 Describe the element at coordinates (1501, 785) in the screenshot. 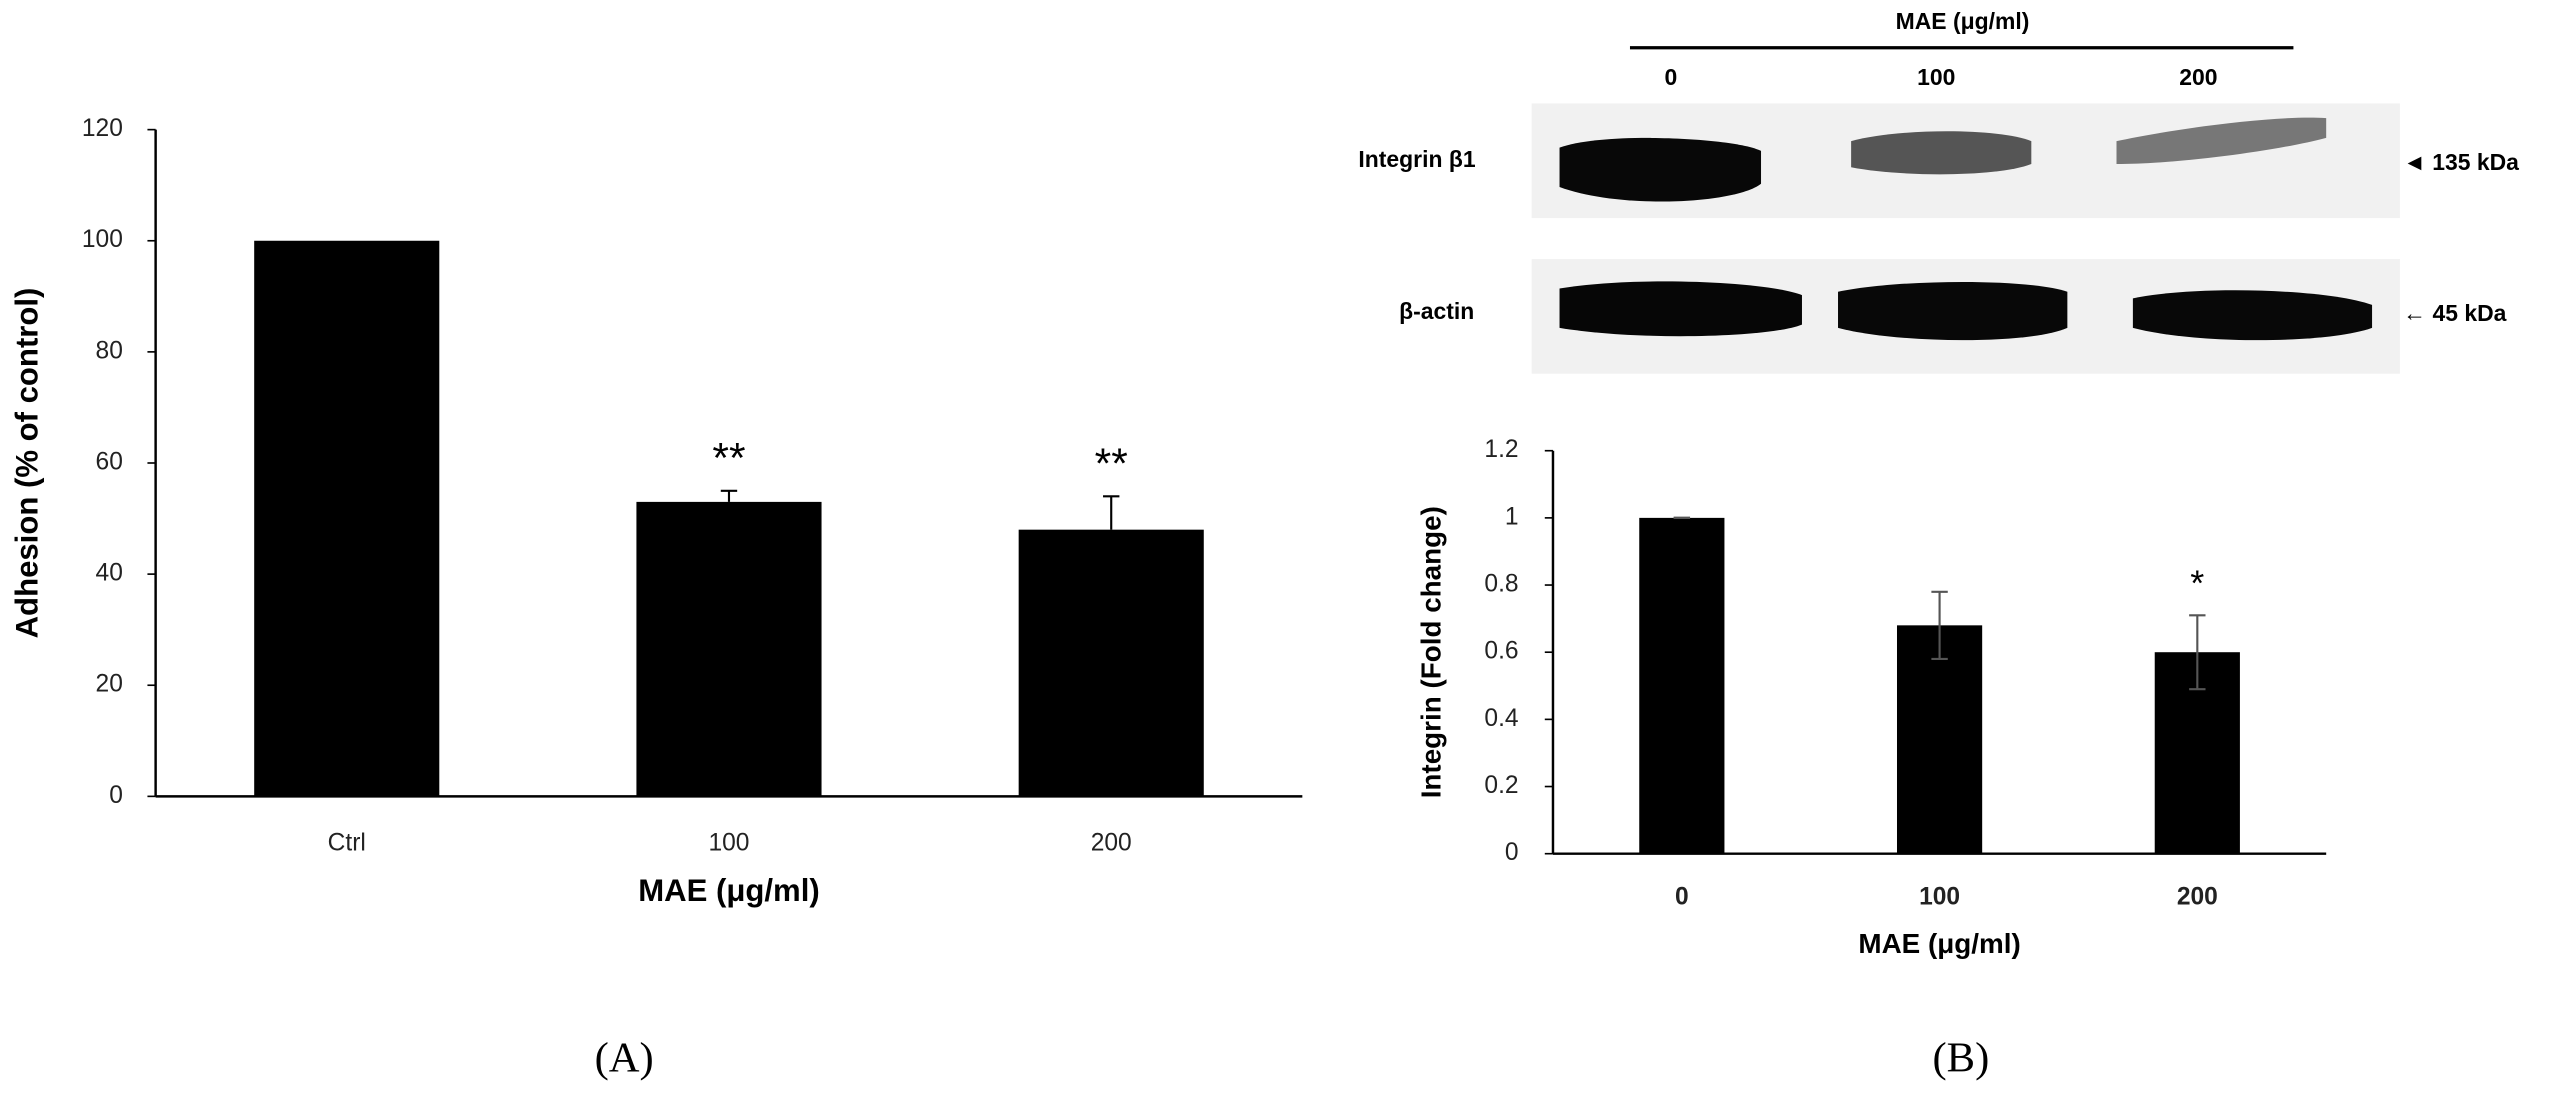

I see `y-tick-label: 0.2` at that location.